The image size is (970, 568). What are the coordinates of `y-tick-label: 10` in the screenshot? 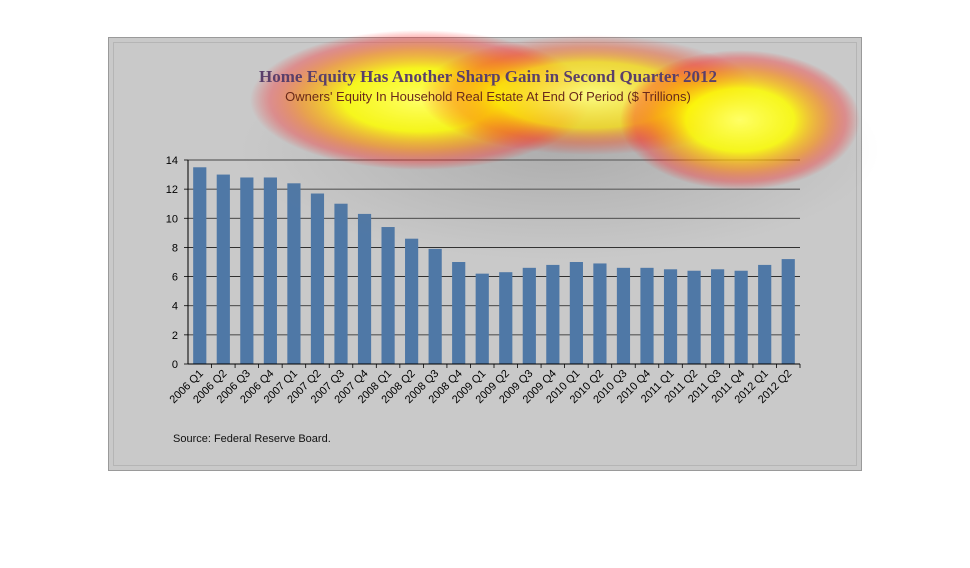 It's located at (172, 219).